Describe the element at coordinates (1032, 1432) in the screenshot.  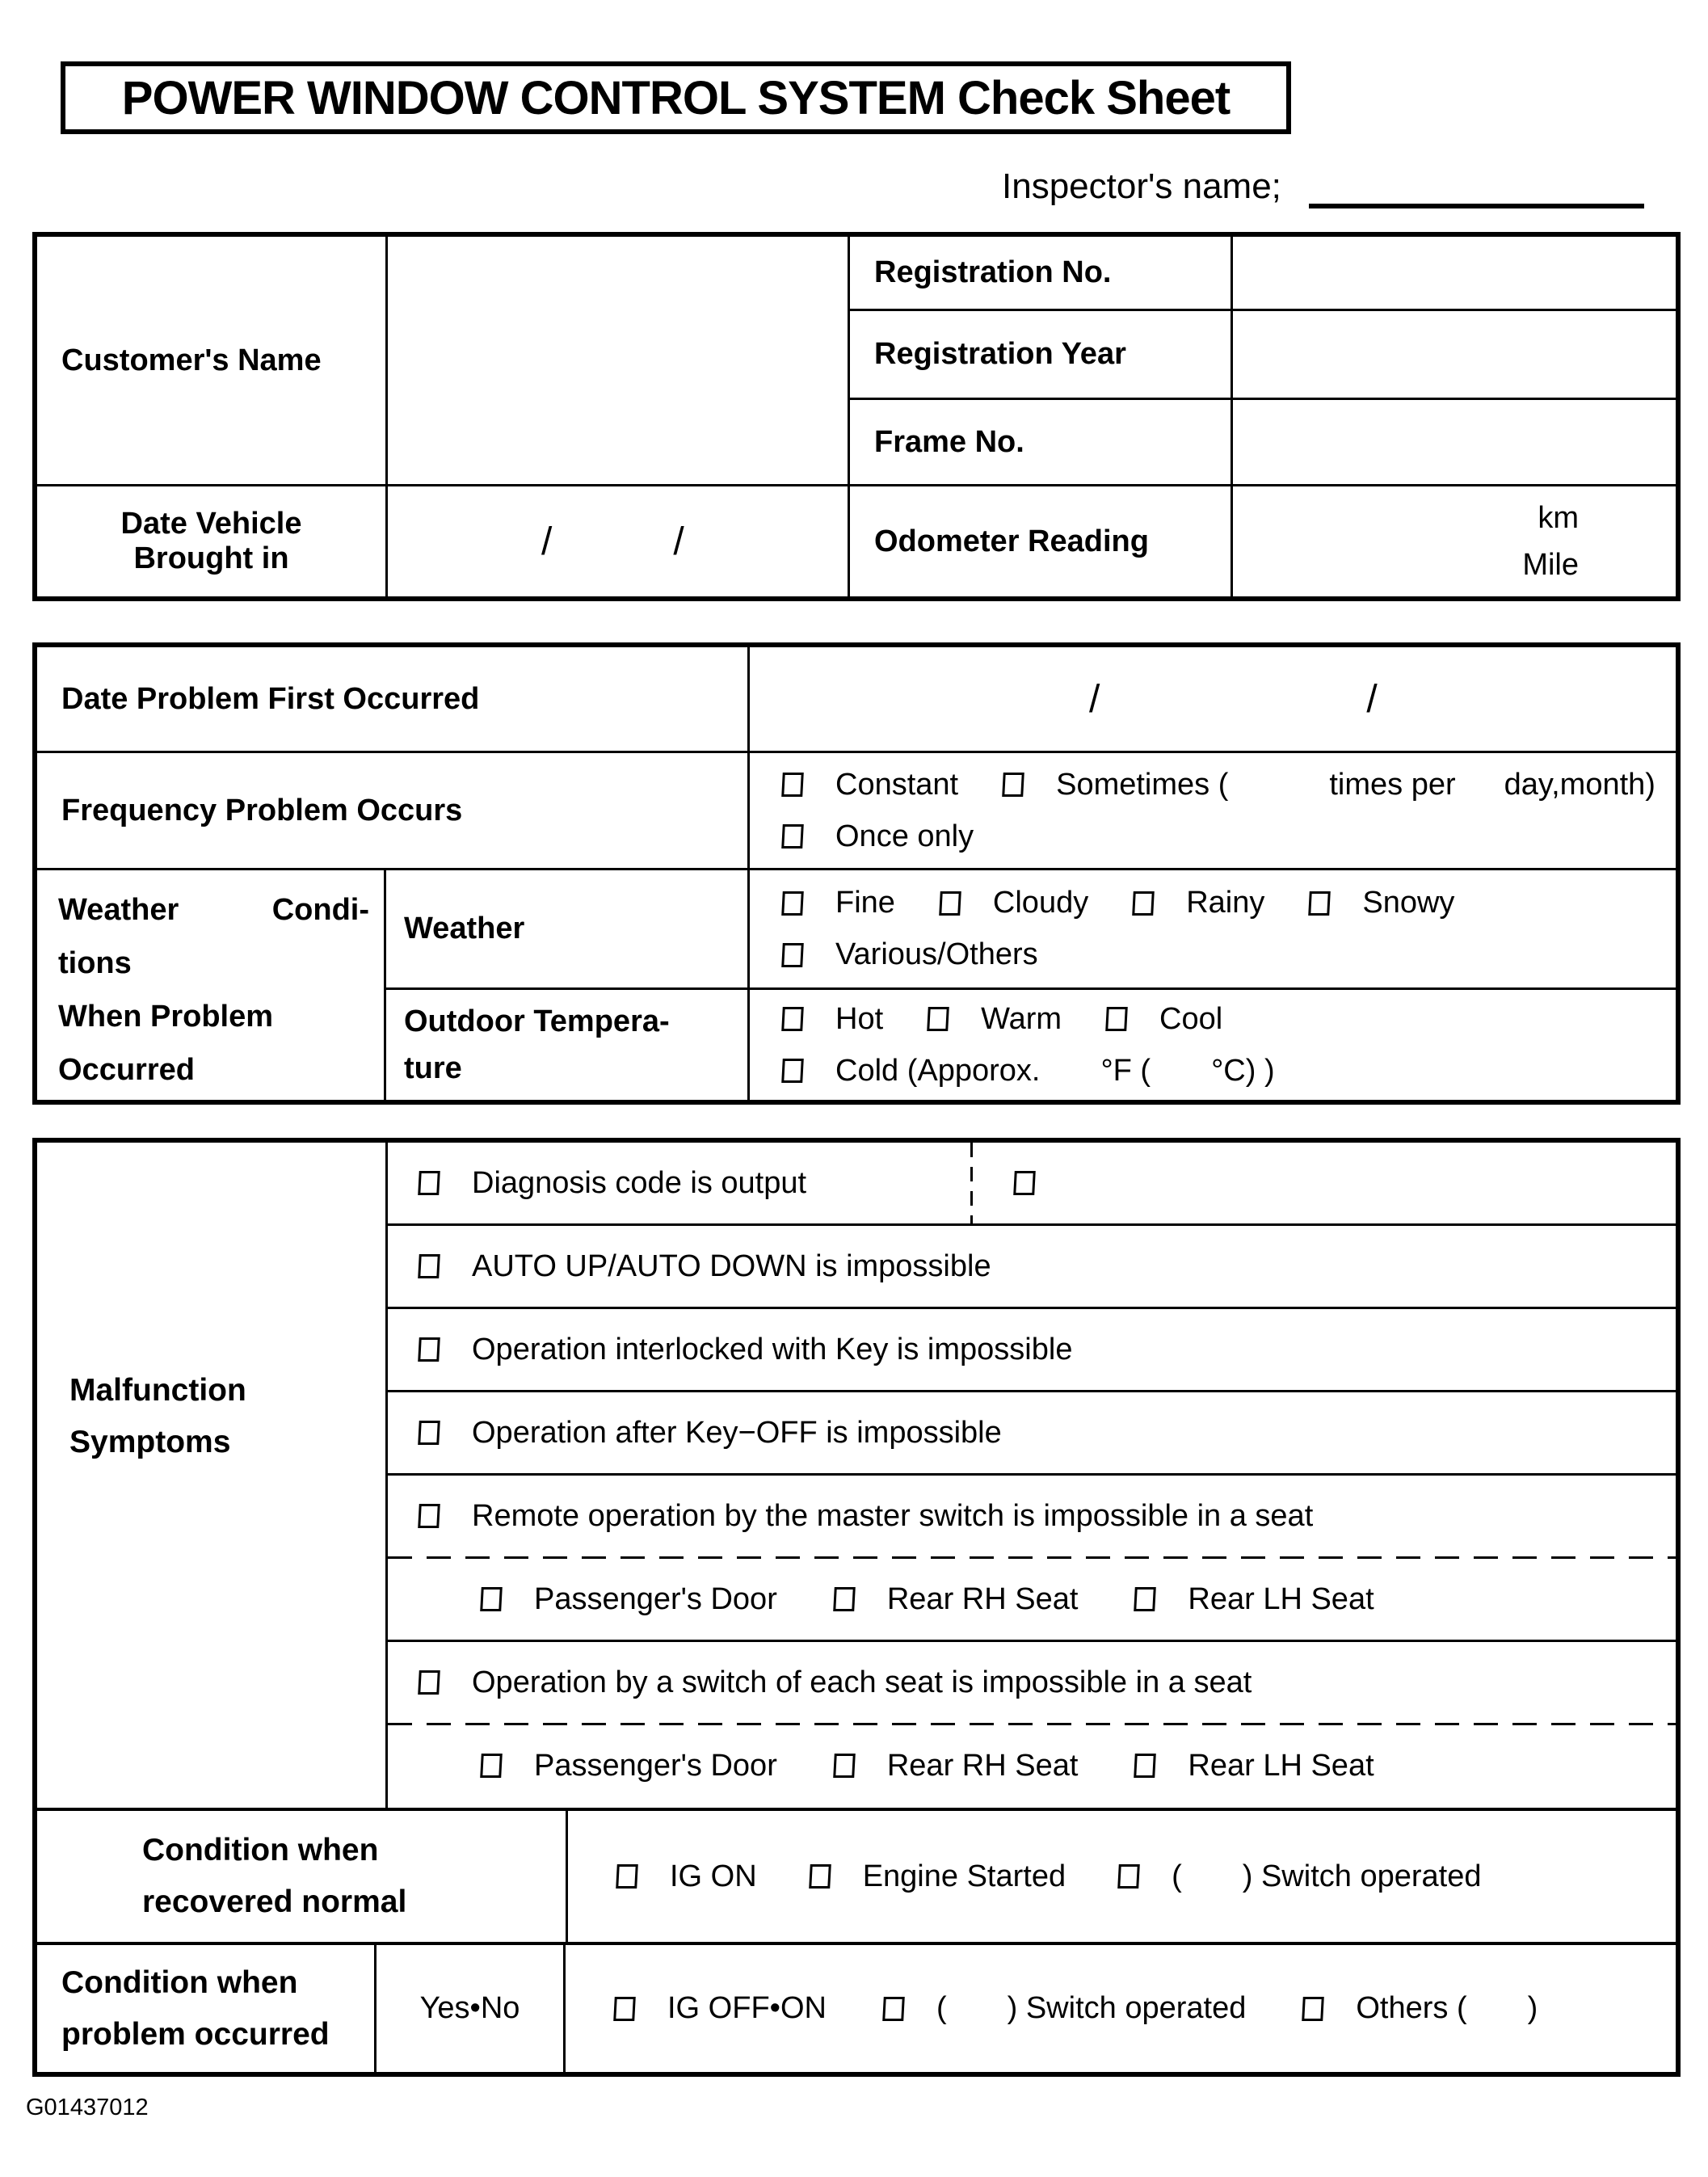
I see `symptom-row-key-off: Operation after Key−OFF is impossible` at that location.